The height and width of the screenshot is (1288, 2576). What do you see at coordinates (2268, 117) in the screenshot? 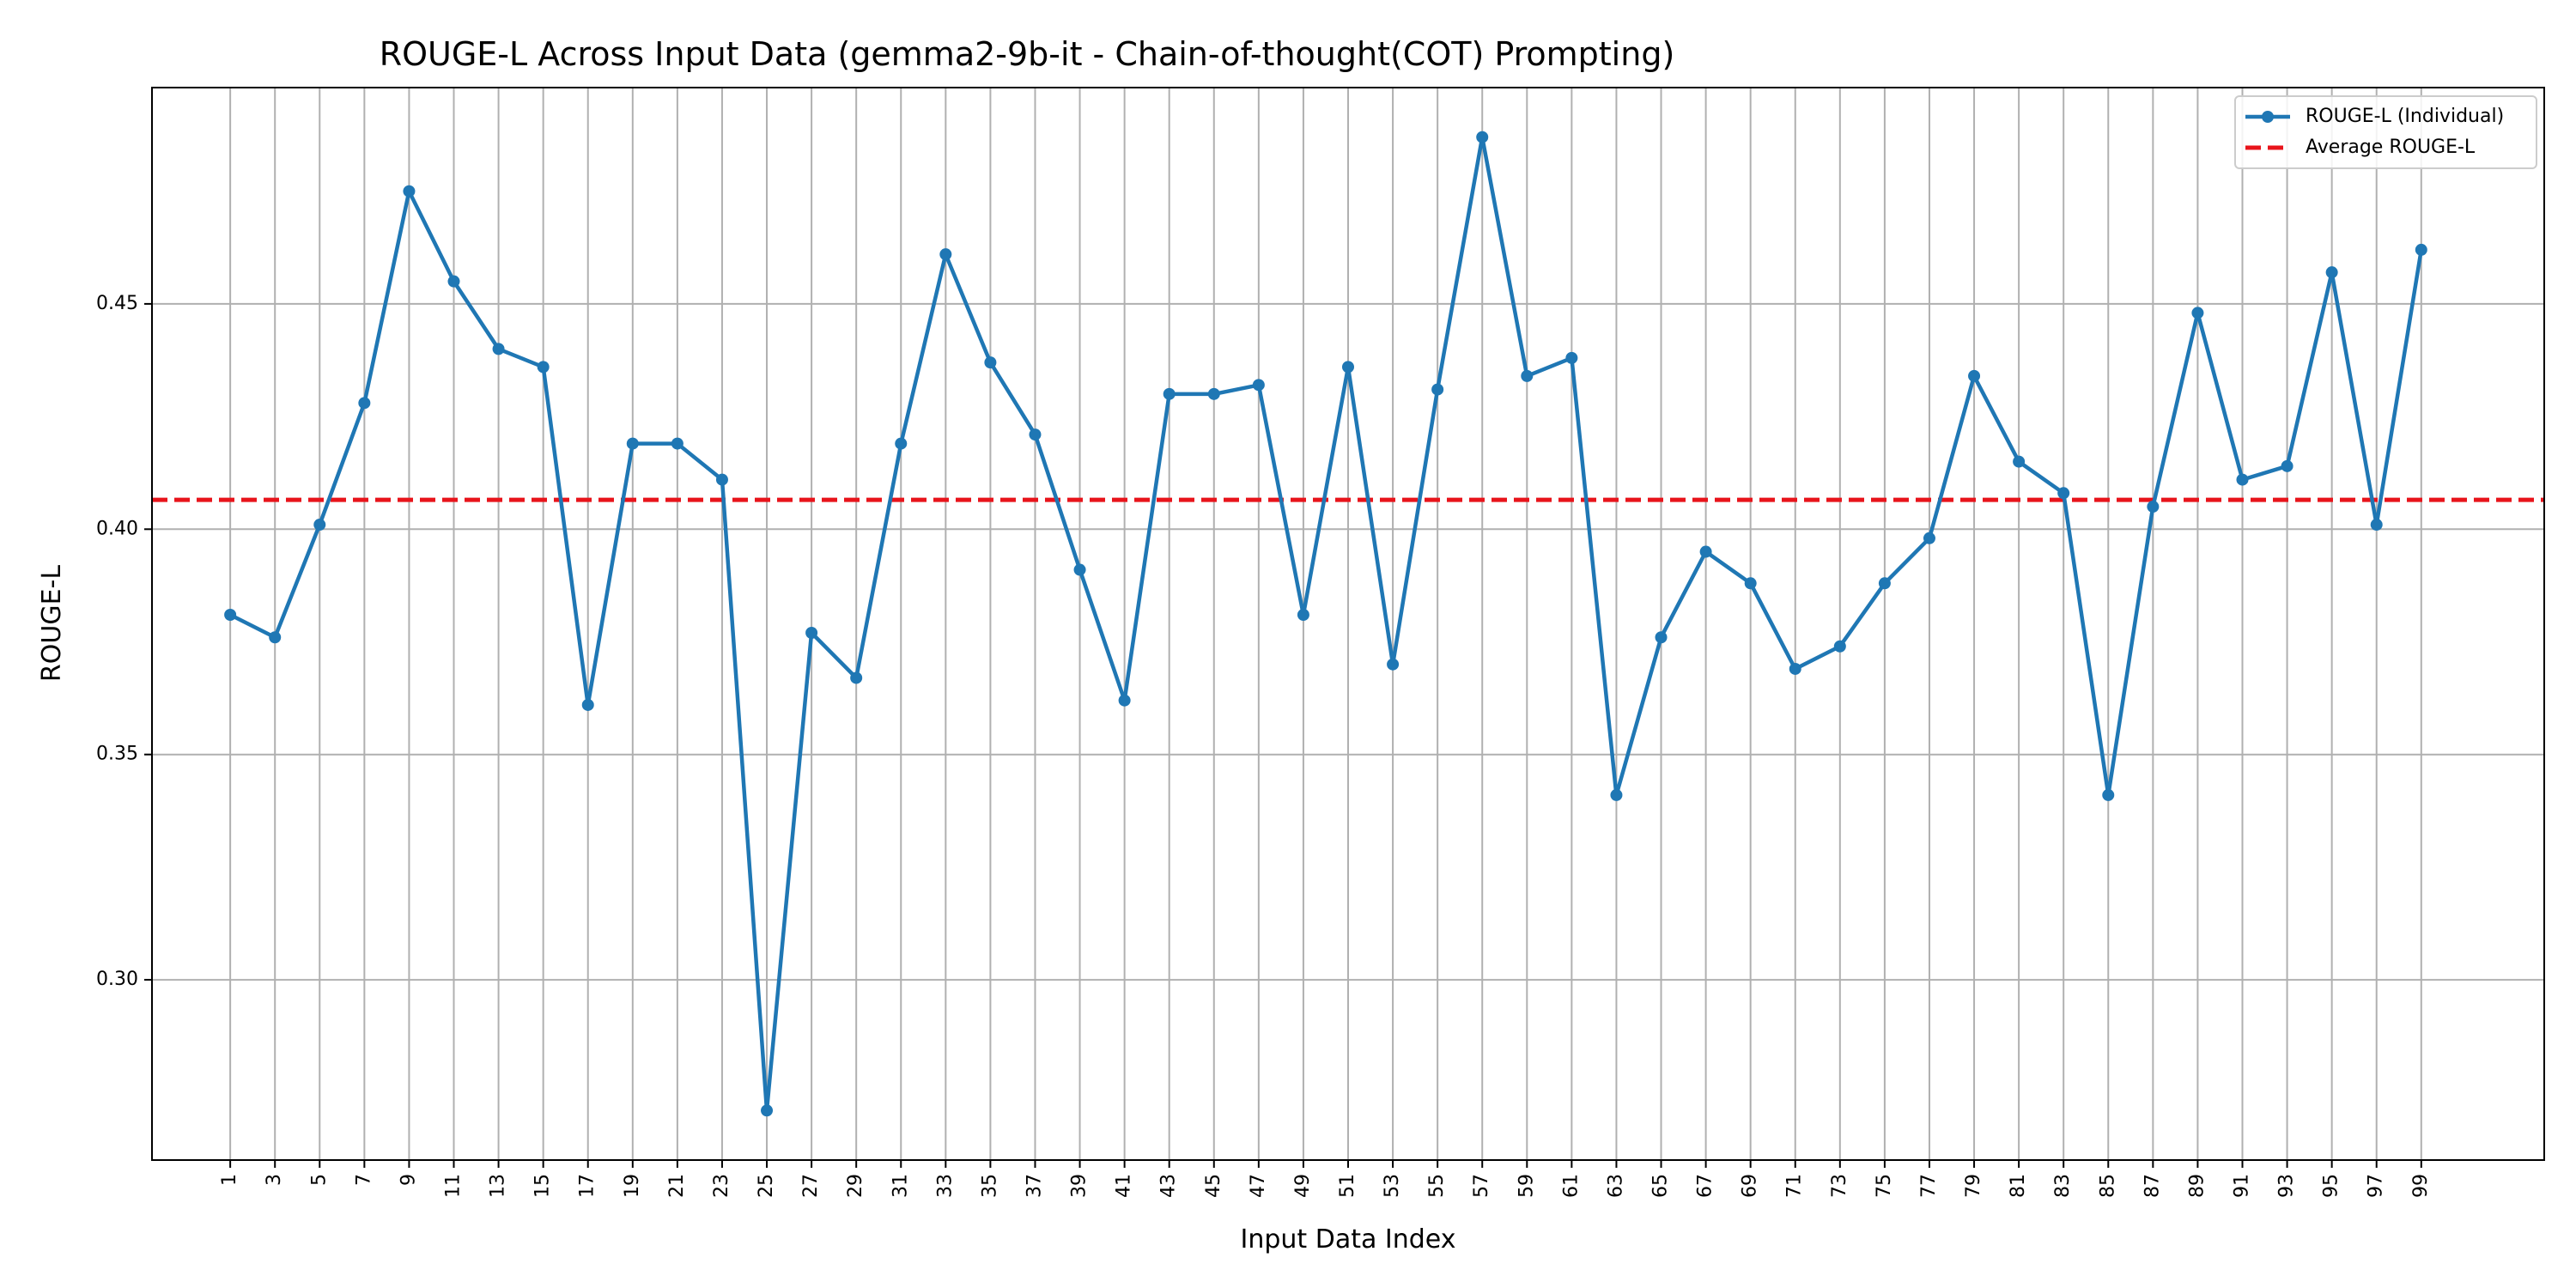
I see `legend-marker` at bounding box center [2268, 117].